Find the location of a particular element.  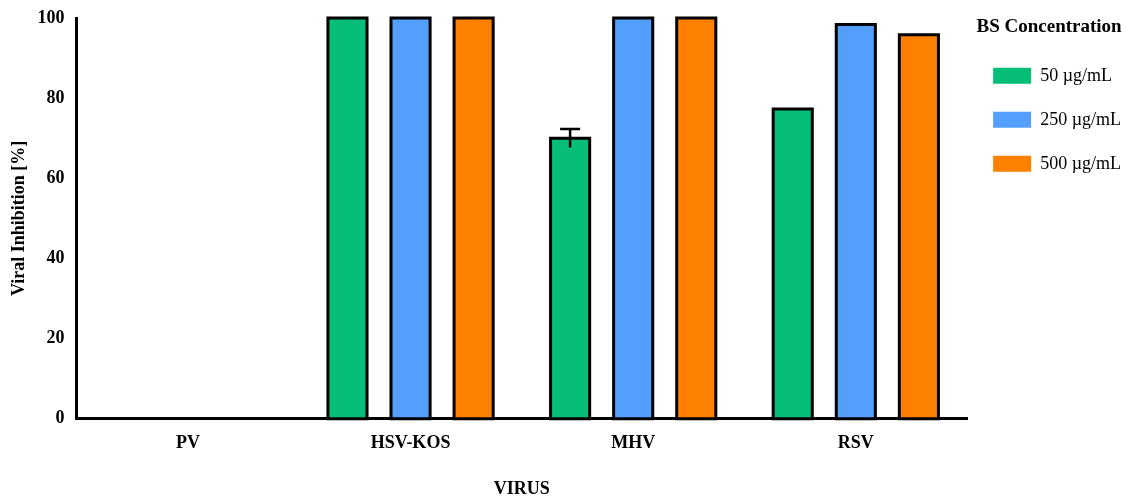

y-tick-label: 80 is located at coordinates (55, 96).